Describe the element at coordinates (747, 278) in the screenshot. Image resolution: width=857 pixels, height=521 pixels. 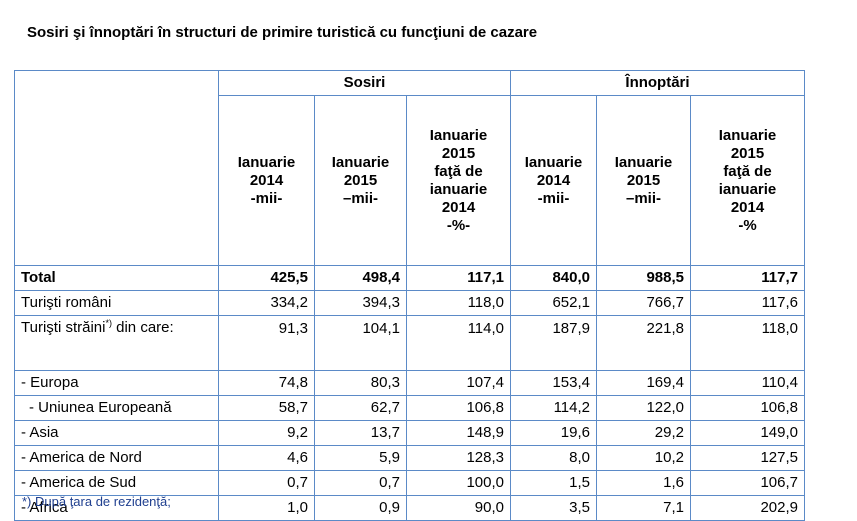
I see `table-cell: 117,7` at that location.